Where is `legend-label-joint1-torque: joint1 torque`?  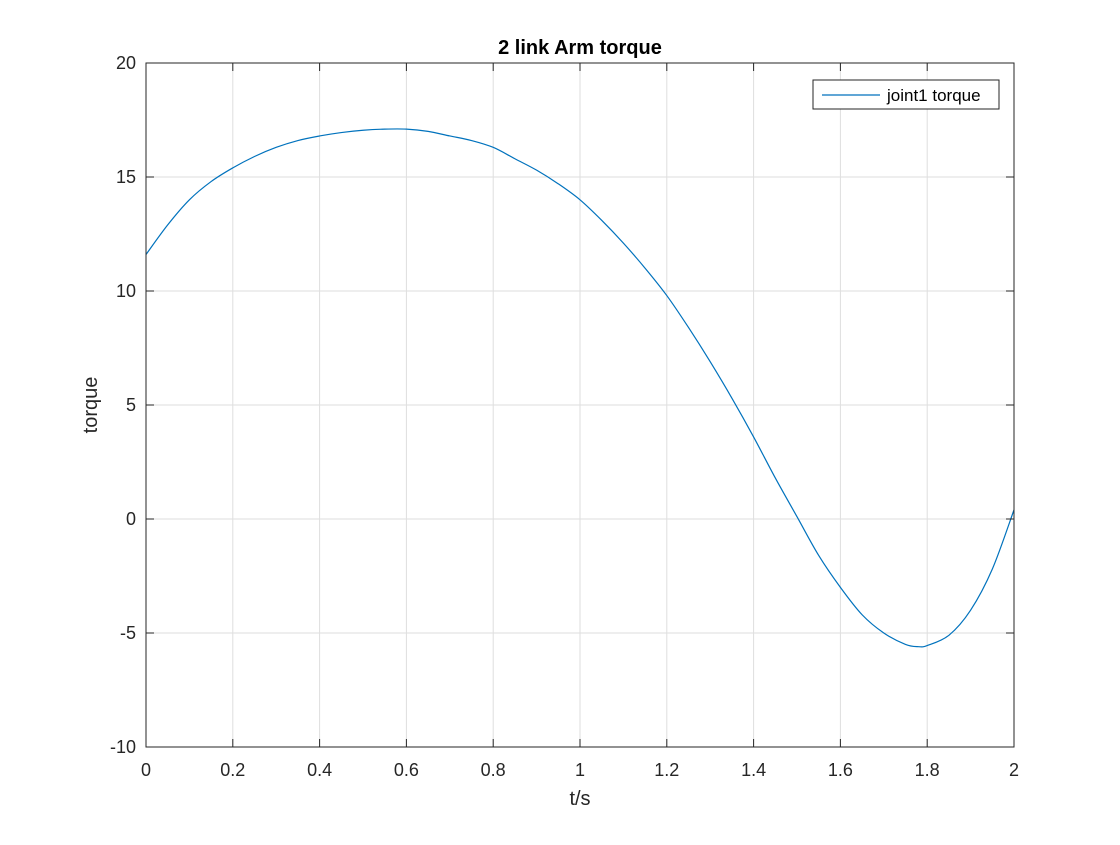
legend-label-joint1-torque: joint1 torque is located at coordinates (933, 95).